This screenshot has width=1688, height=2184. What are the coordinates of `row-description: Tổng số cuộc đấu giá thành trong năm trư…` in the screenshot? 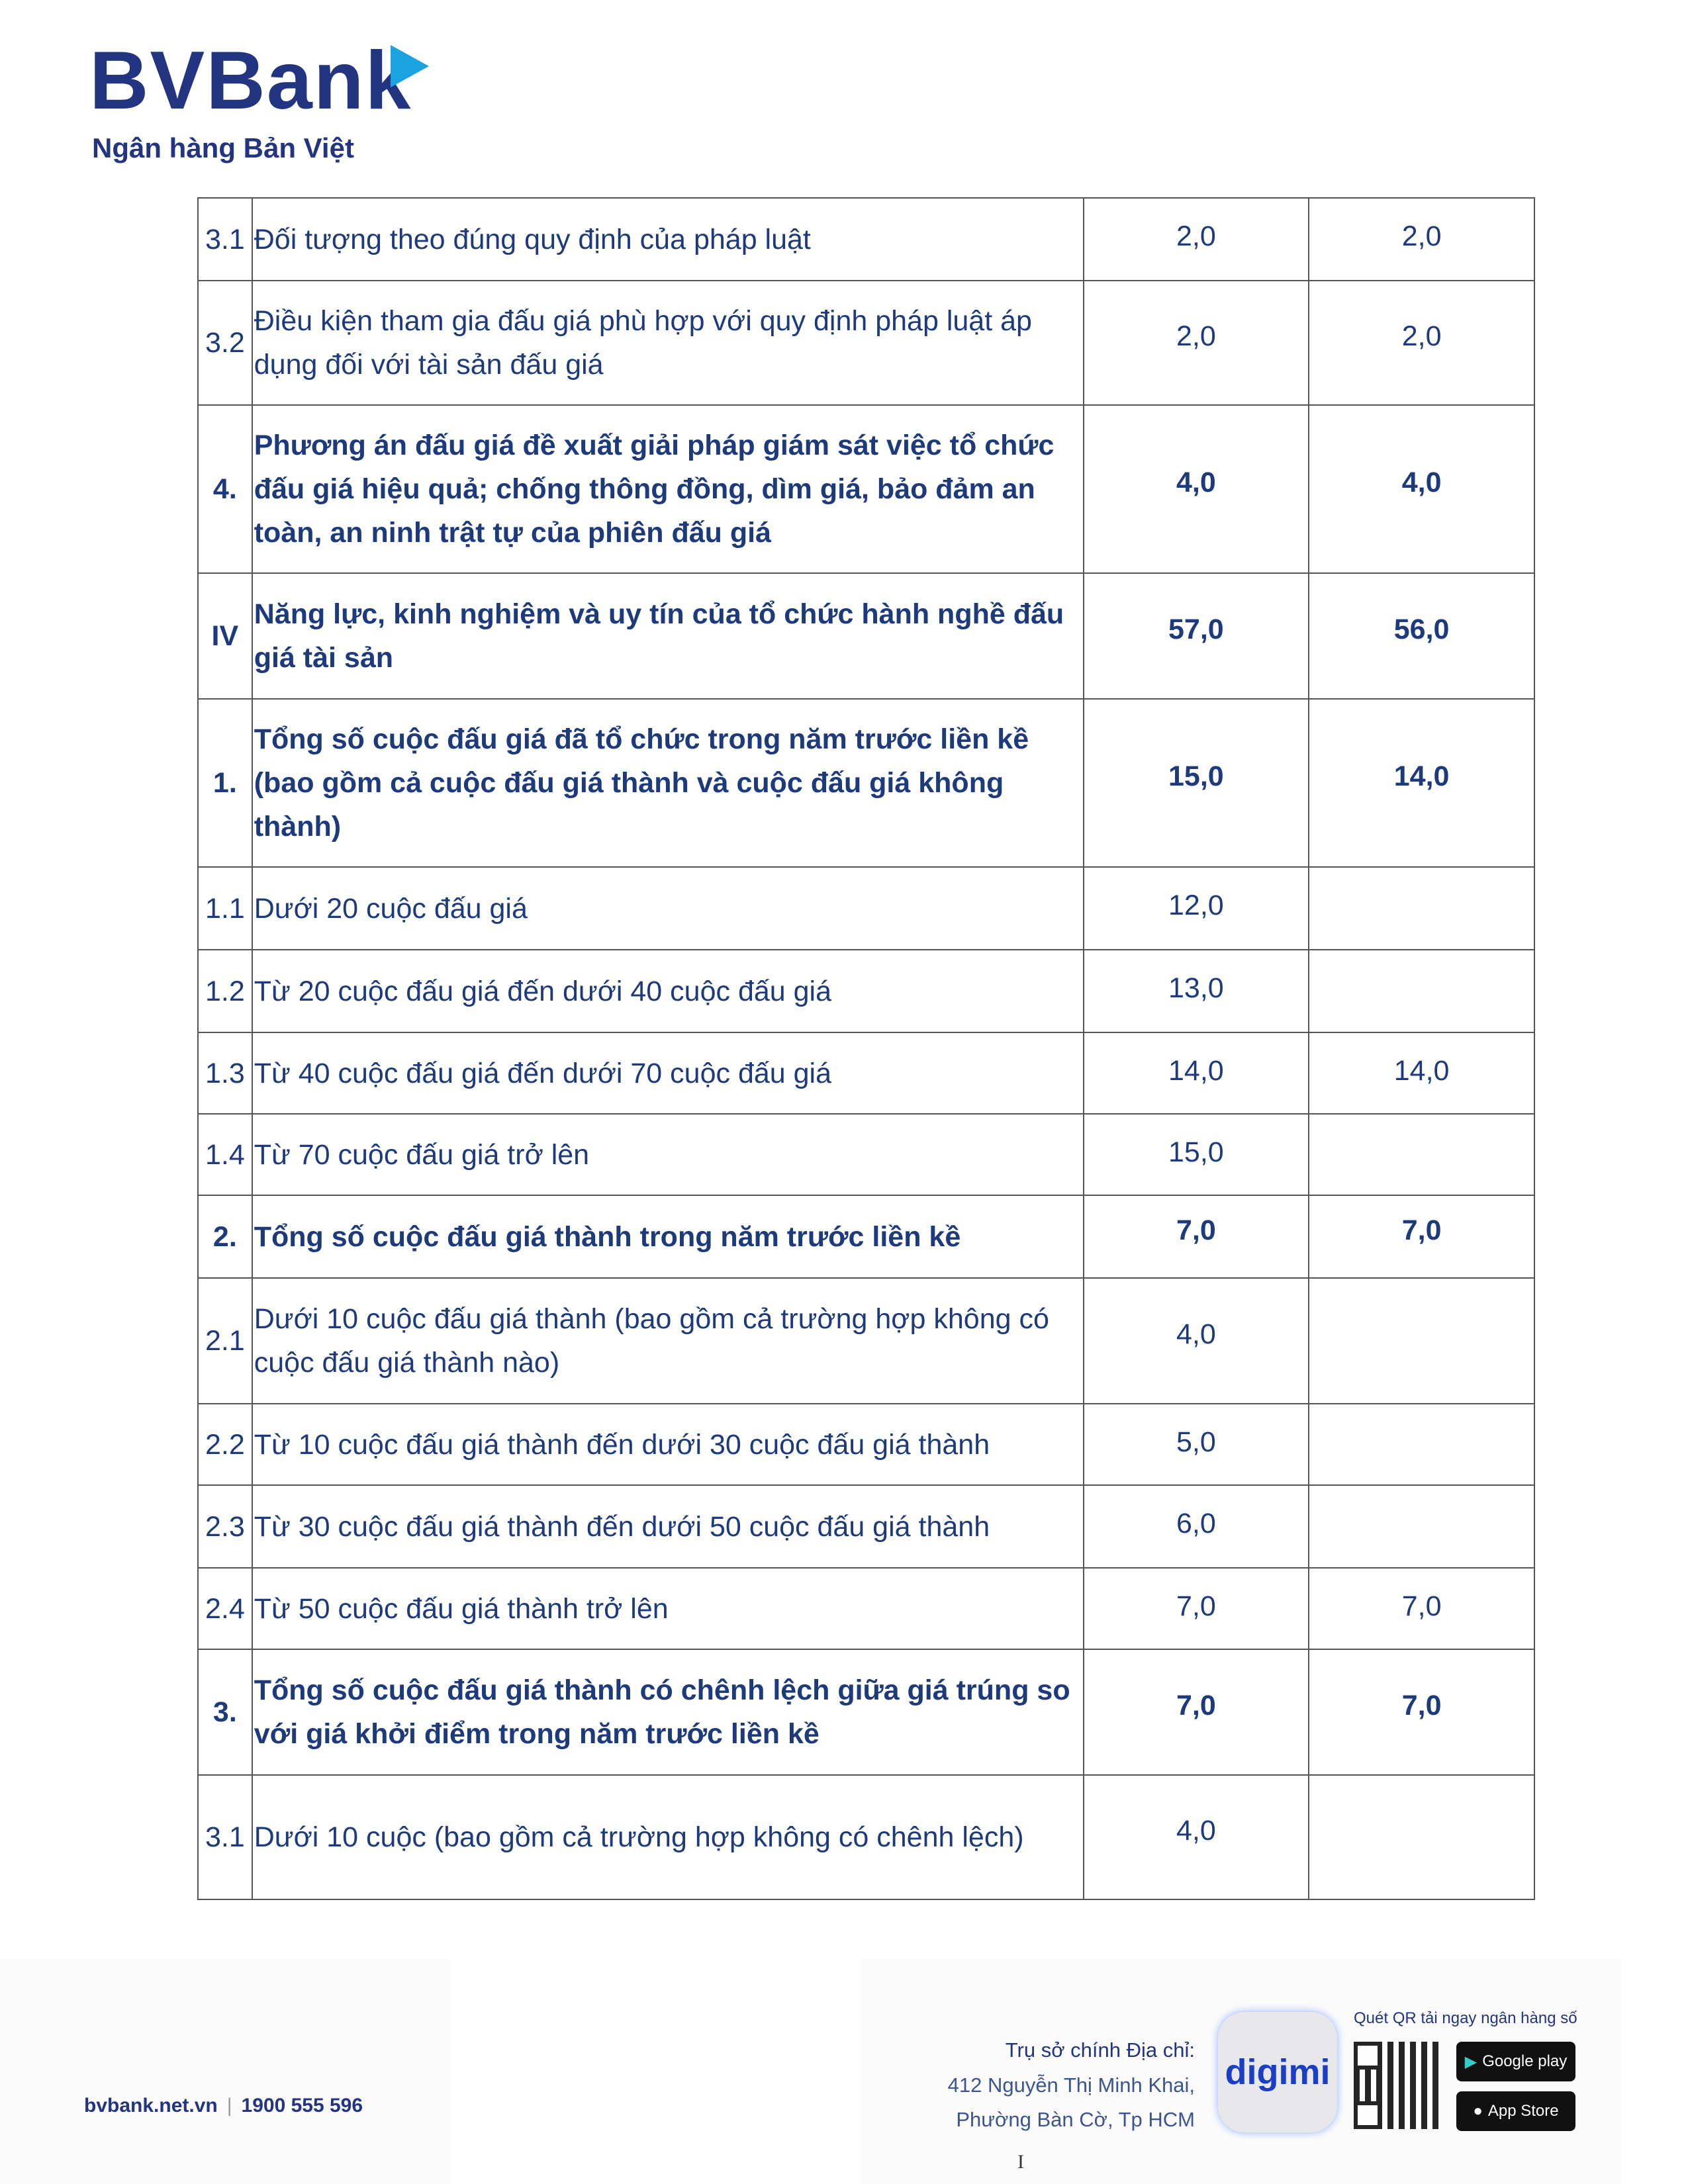 It's located at (667, 1237).